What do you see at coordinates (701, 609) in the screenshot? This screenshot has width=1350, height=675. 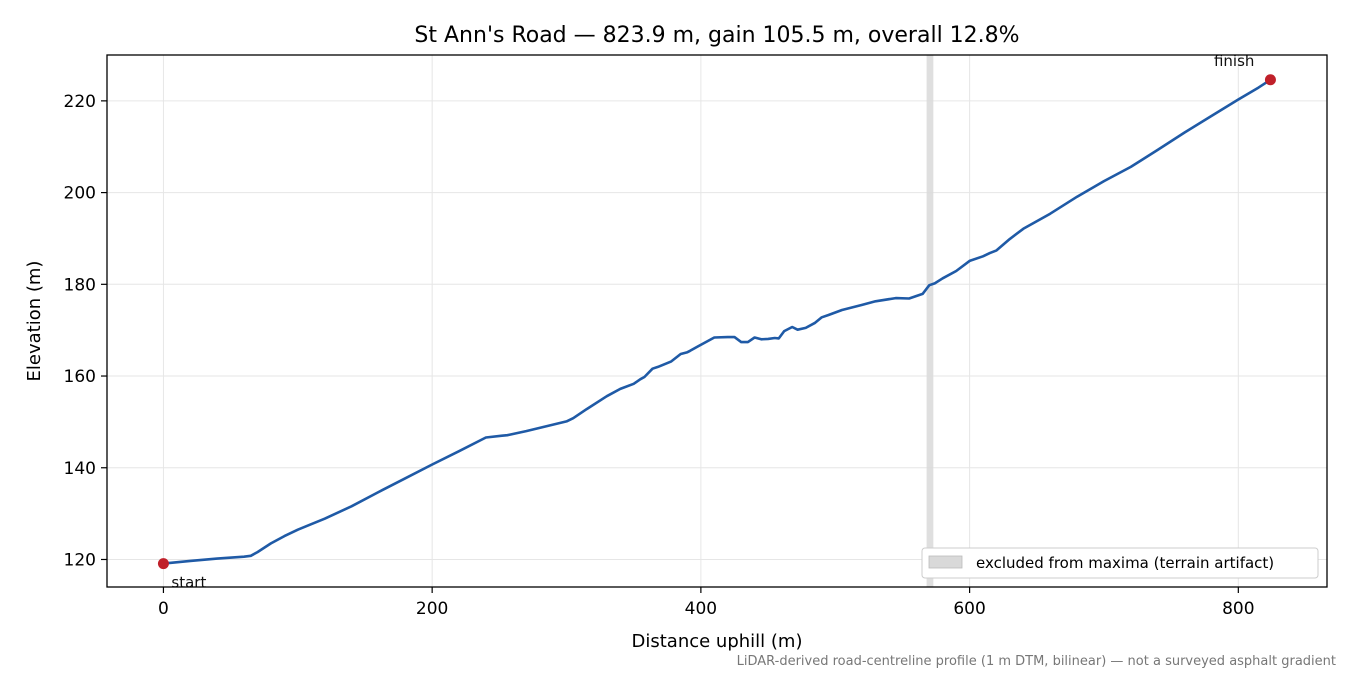 I see `x-tick-label: 400` at bounding box center [701, 609].